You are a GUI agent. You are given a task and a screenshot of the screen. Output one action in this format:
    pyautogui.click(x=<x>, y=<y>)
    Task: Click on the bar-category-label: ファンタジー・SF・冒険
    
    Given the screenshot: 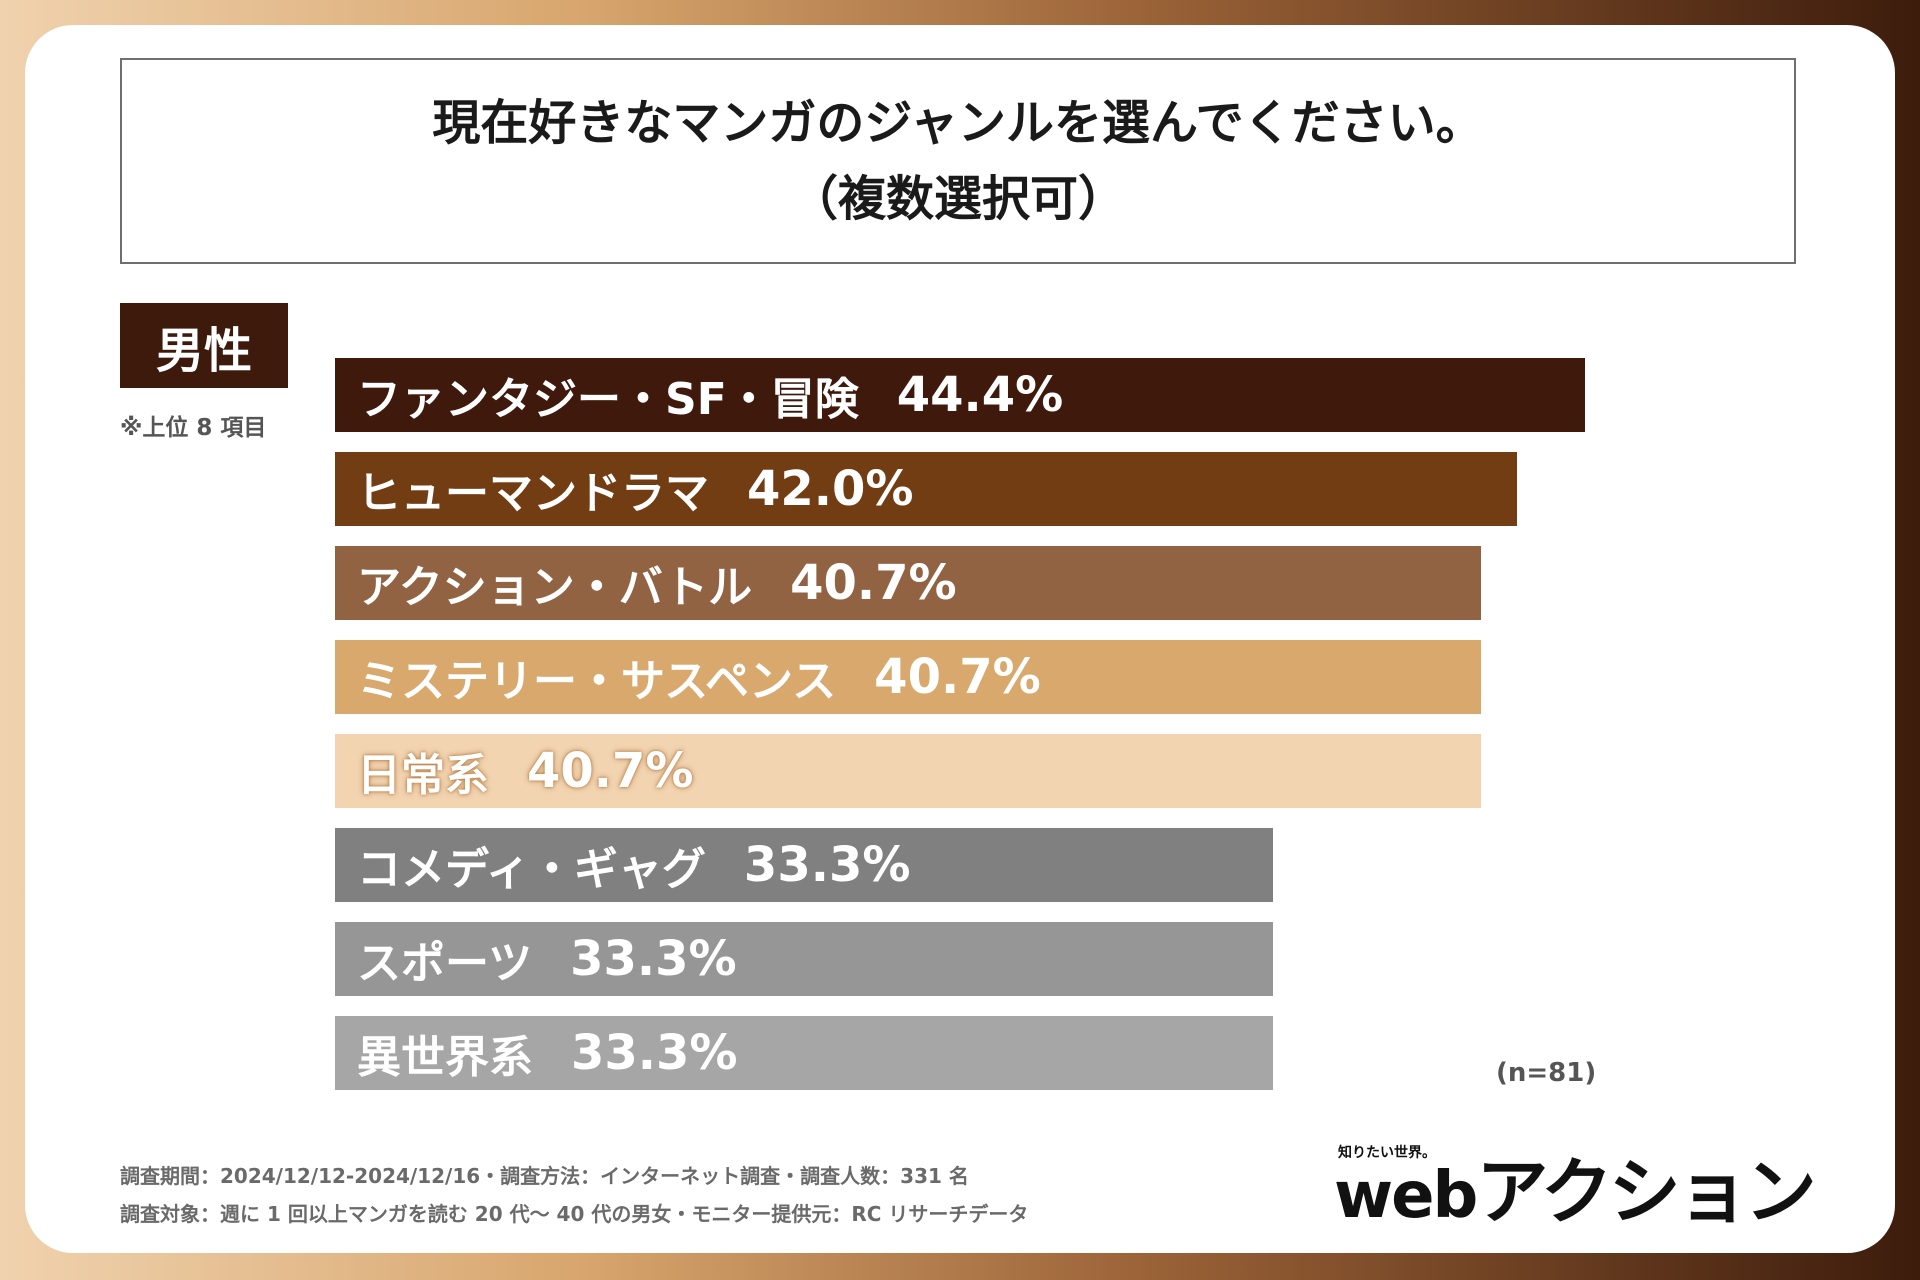 What is the action you would take?
    pyautogui.click(x=608, y=399)
    